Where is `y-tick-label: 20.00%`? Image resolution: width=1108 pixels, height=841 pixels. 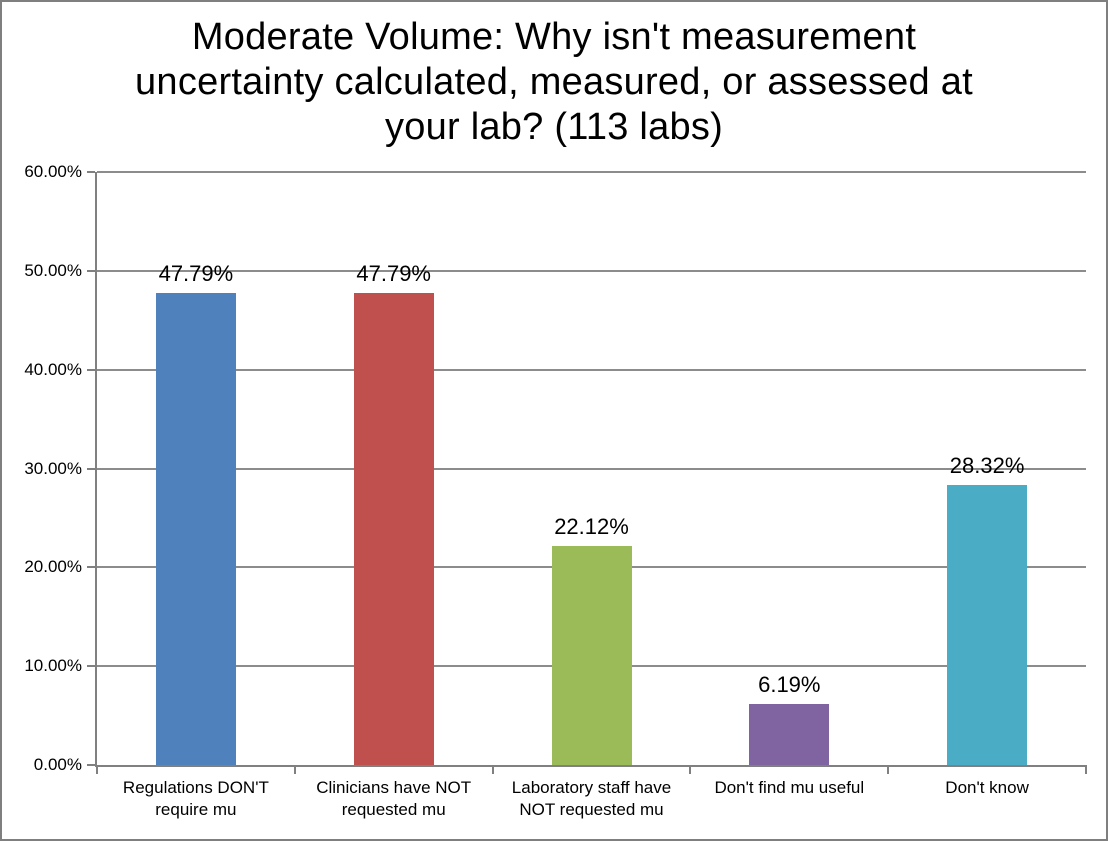 y-tick-label: 20.00% is located at coordinates (53, 567).